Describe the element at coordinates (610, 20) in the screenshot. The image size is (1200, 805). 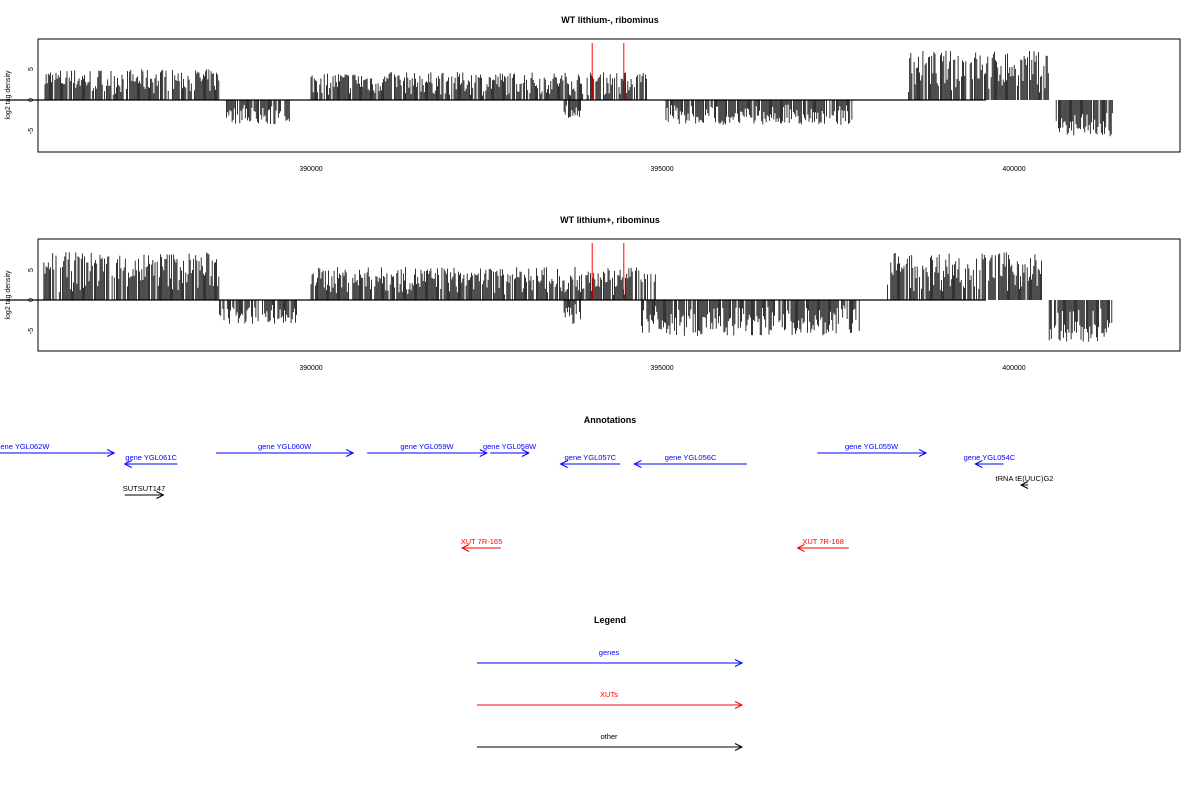
I see `panel-title: WT lithium-, ribominus` at that location.